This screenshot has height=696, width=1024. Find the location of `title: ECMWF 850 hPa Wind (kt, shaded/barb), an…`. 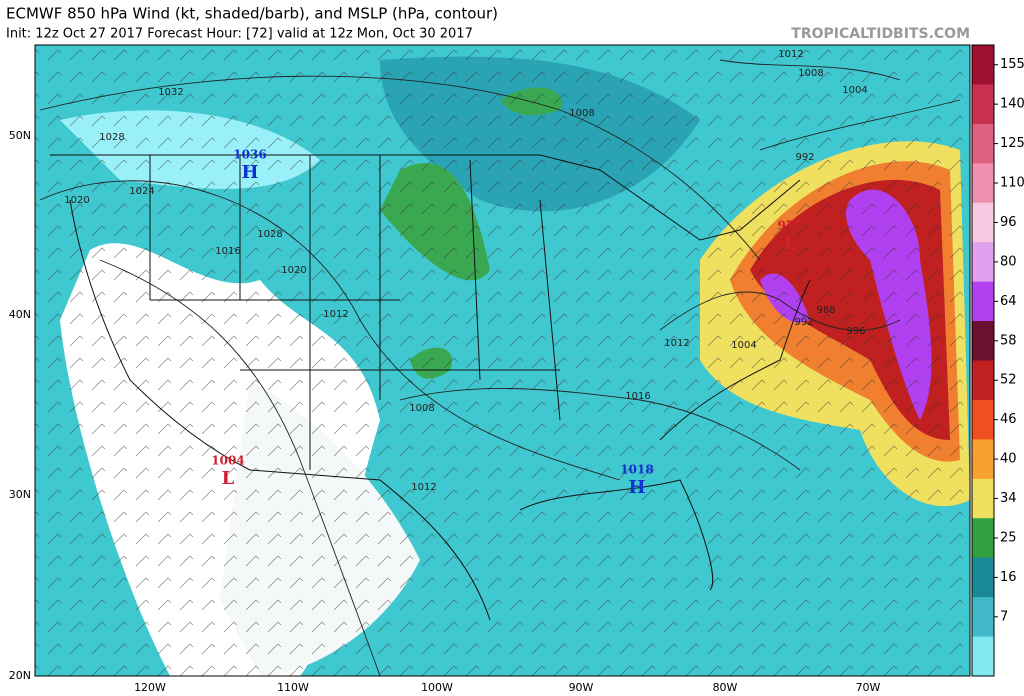

title: ECMWF 850 hPa Wind (kt, shaded/barb), an… is located at coordinates (252, 14).